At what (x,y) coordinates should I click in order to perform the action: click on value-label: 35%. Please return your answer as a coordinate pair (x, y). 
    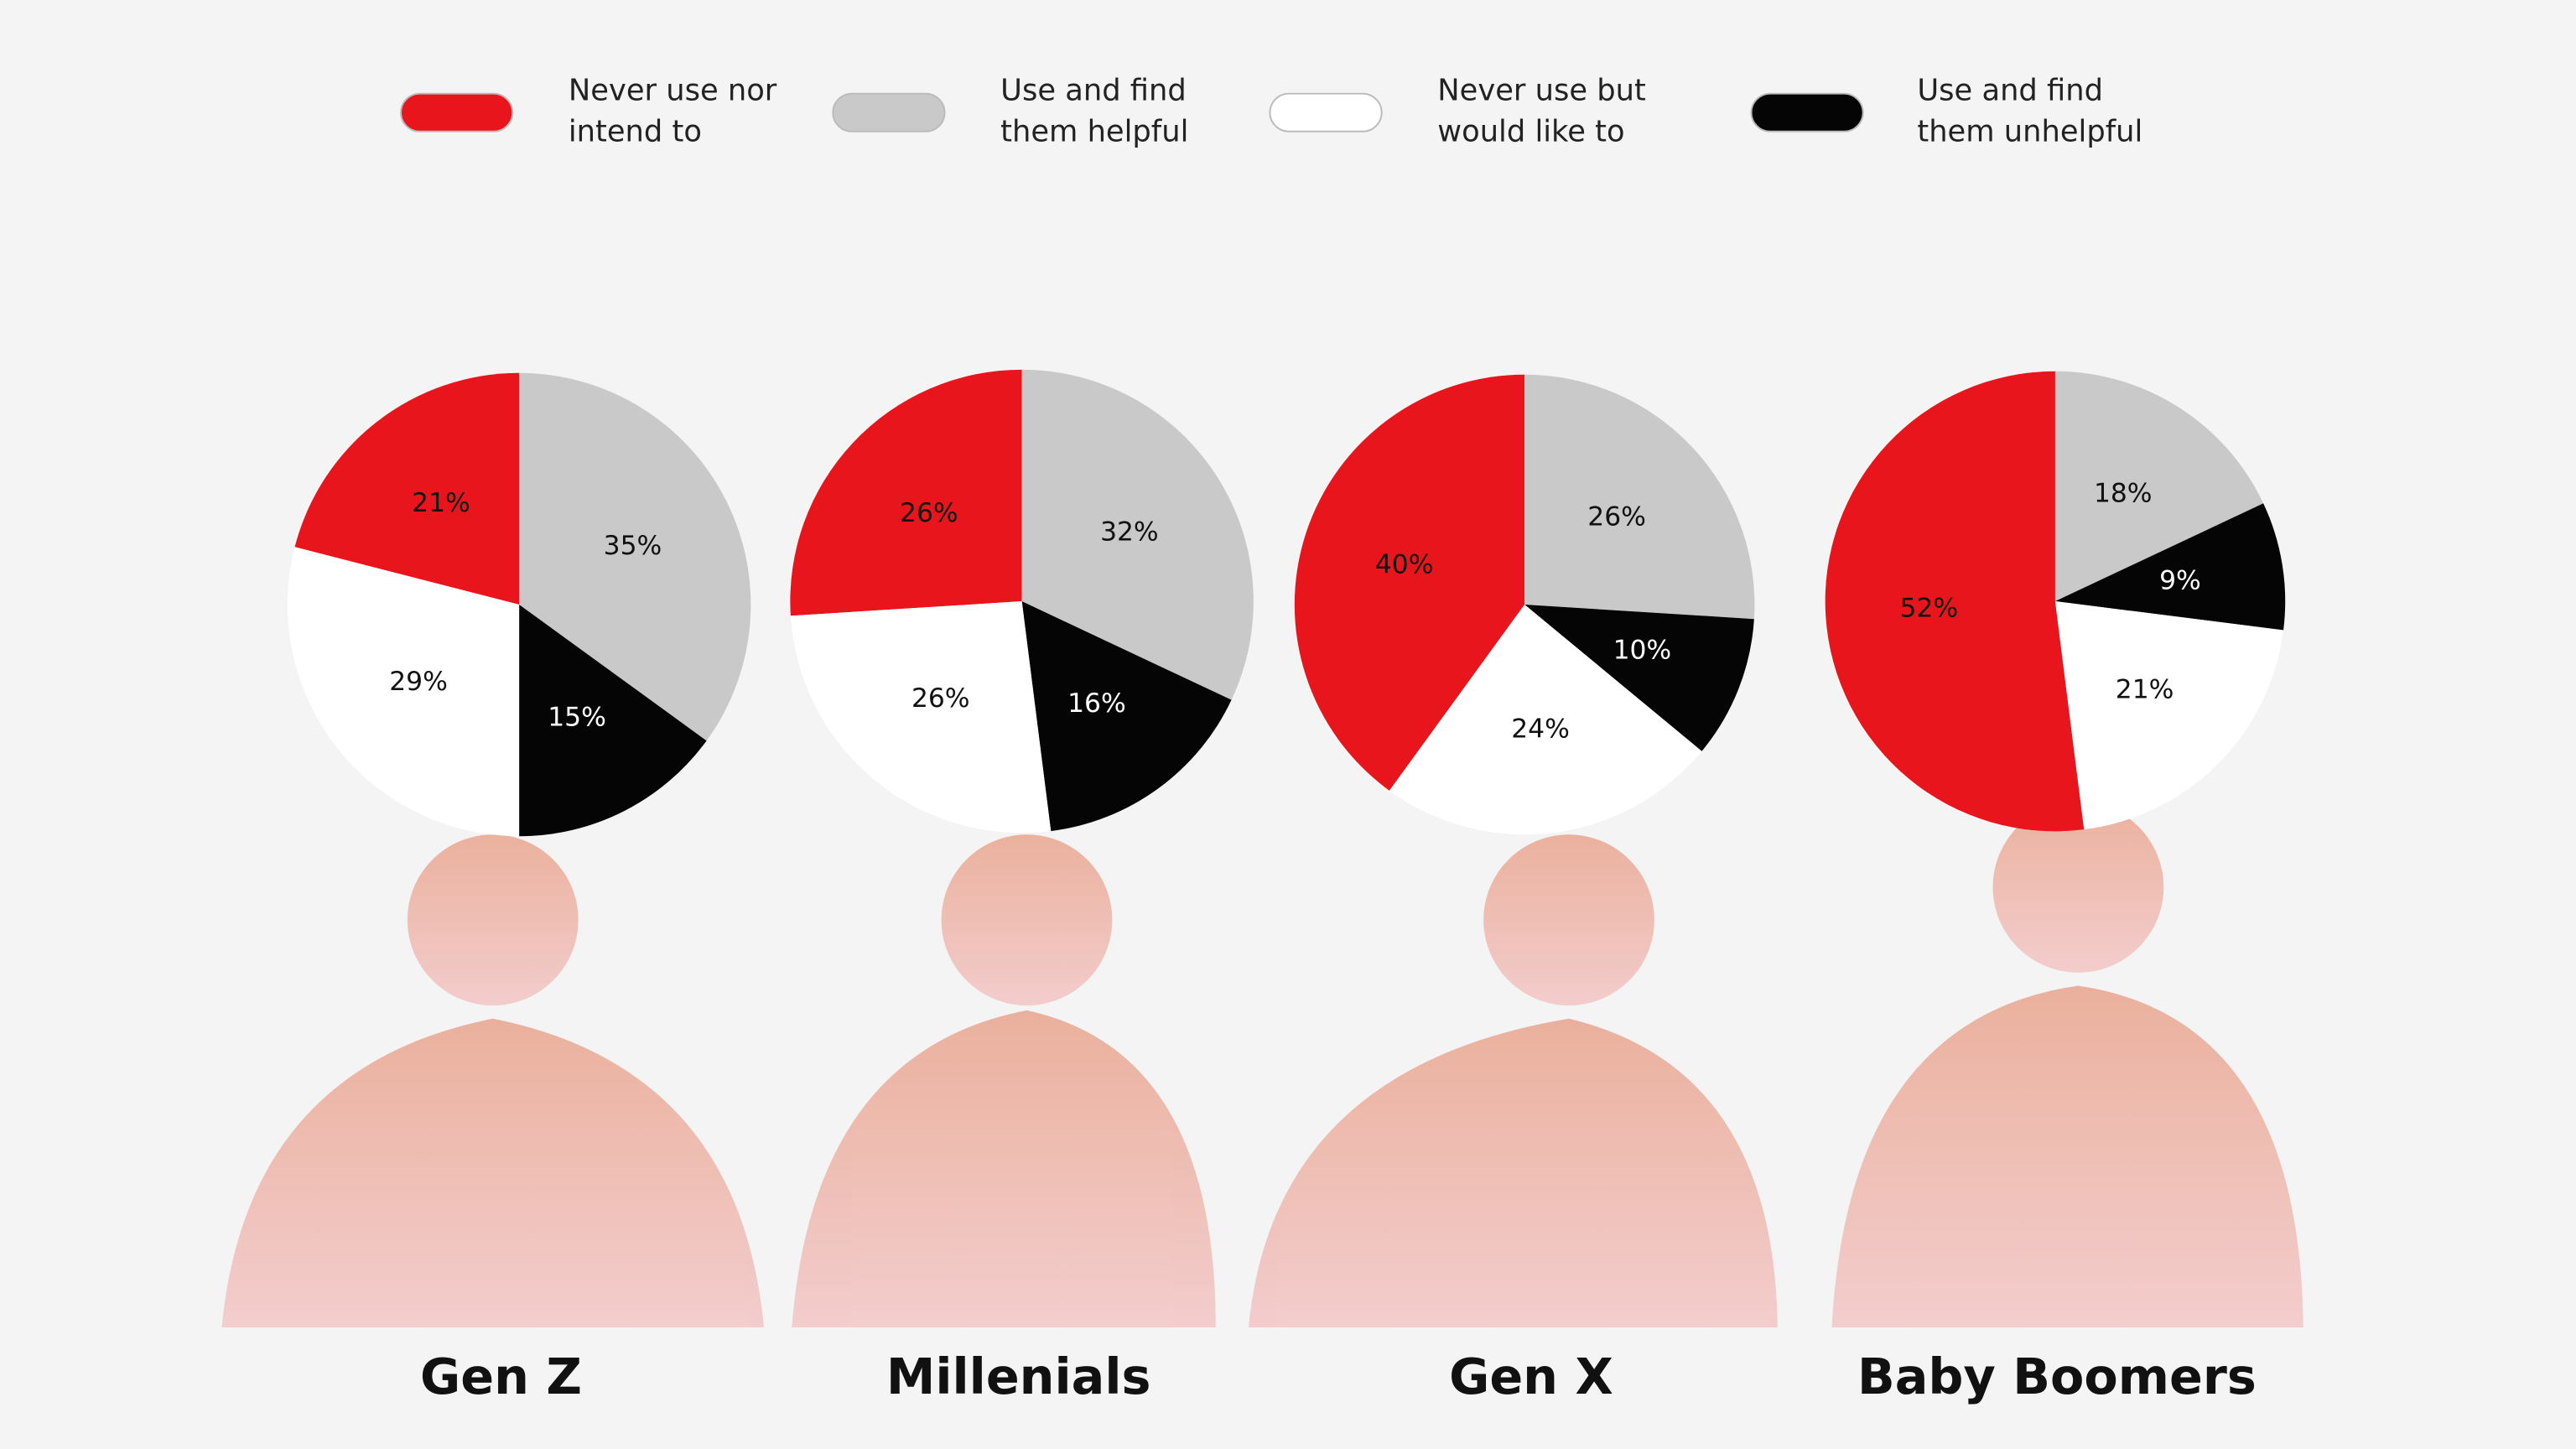
    Looking at the image, I should click on (633, 546).